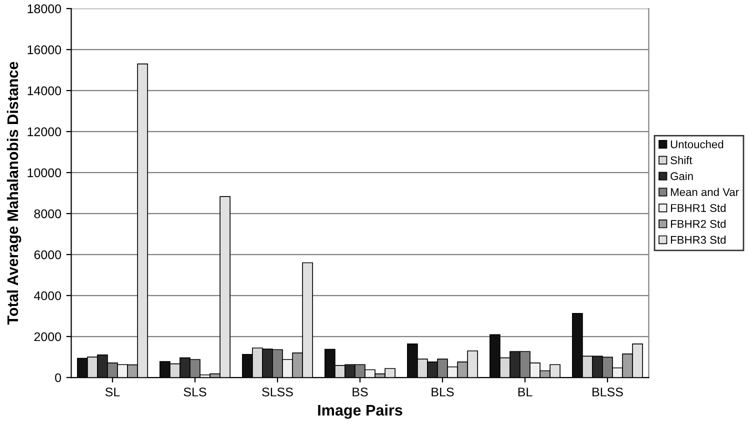  Describe the element at coordinates (48, 255) in the screenshot. I see `y-tick-label: 6000` at that location.